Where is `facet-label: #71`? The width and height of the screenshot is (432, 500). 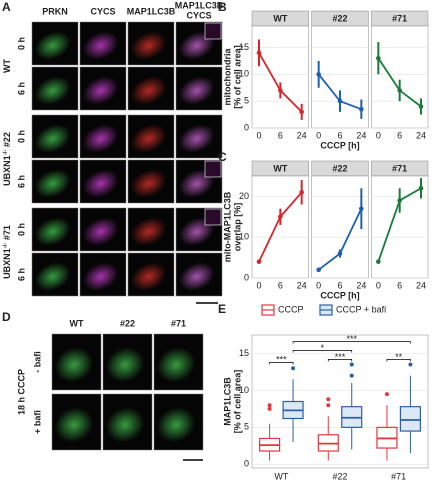
facet-label: #71 is located at coordinates (399, 18).